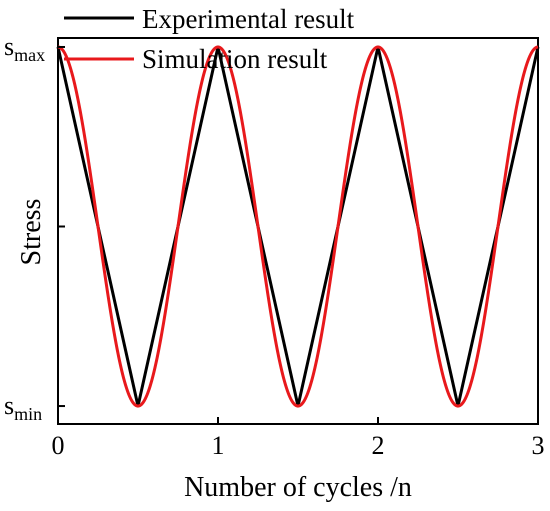 This screenshot has width=550, height=511. I want to click on legend-label-experimental: Experimental result, so click(248, 19).